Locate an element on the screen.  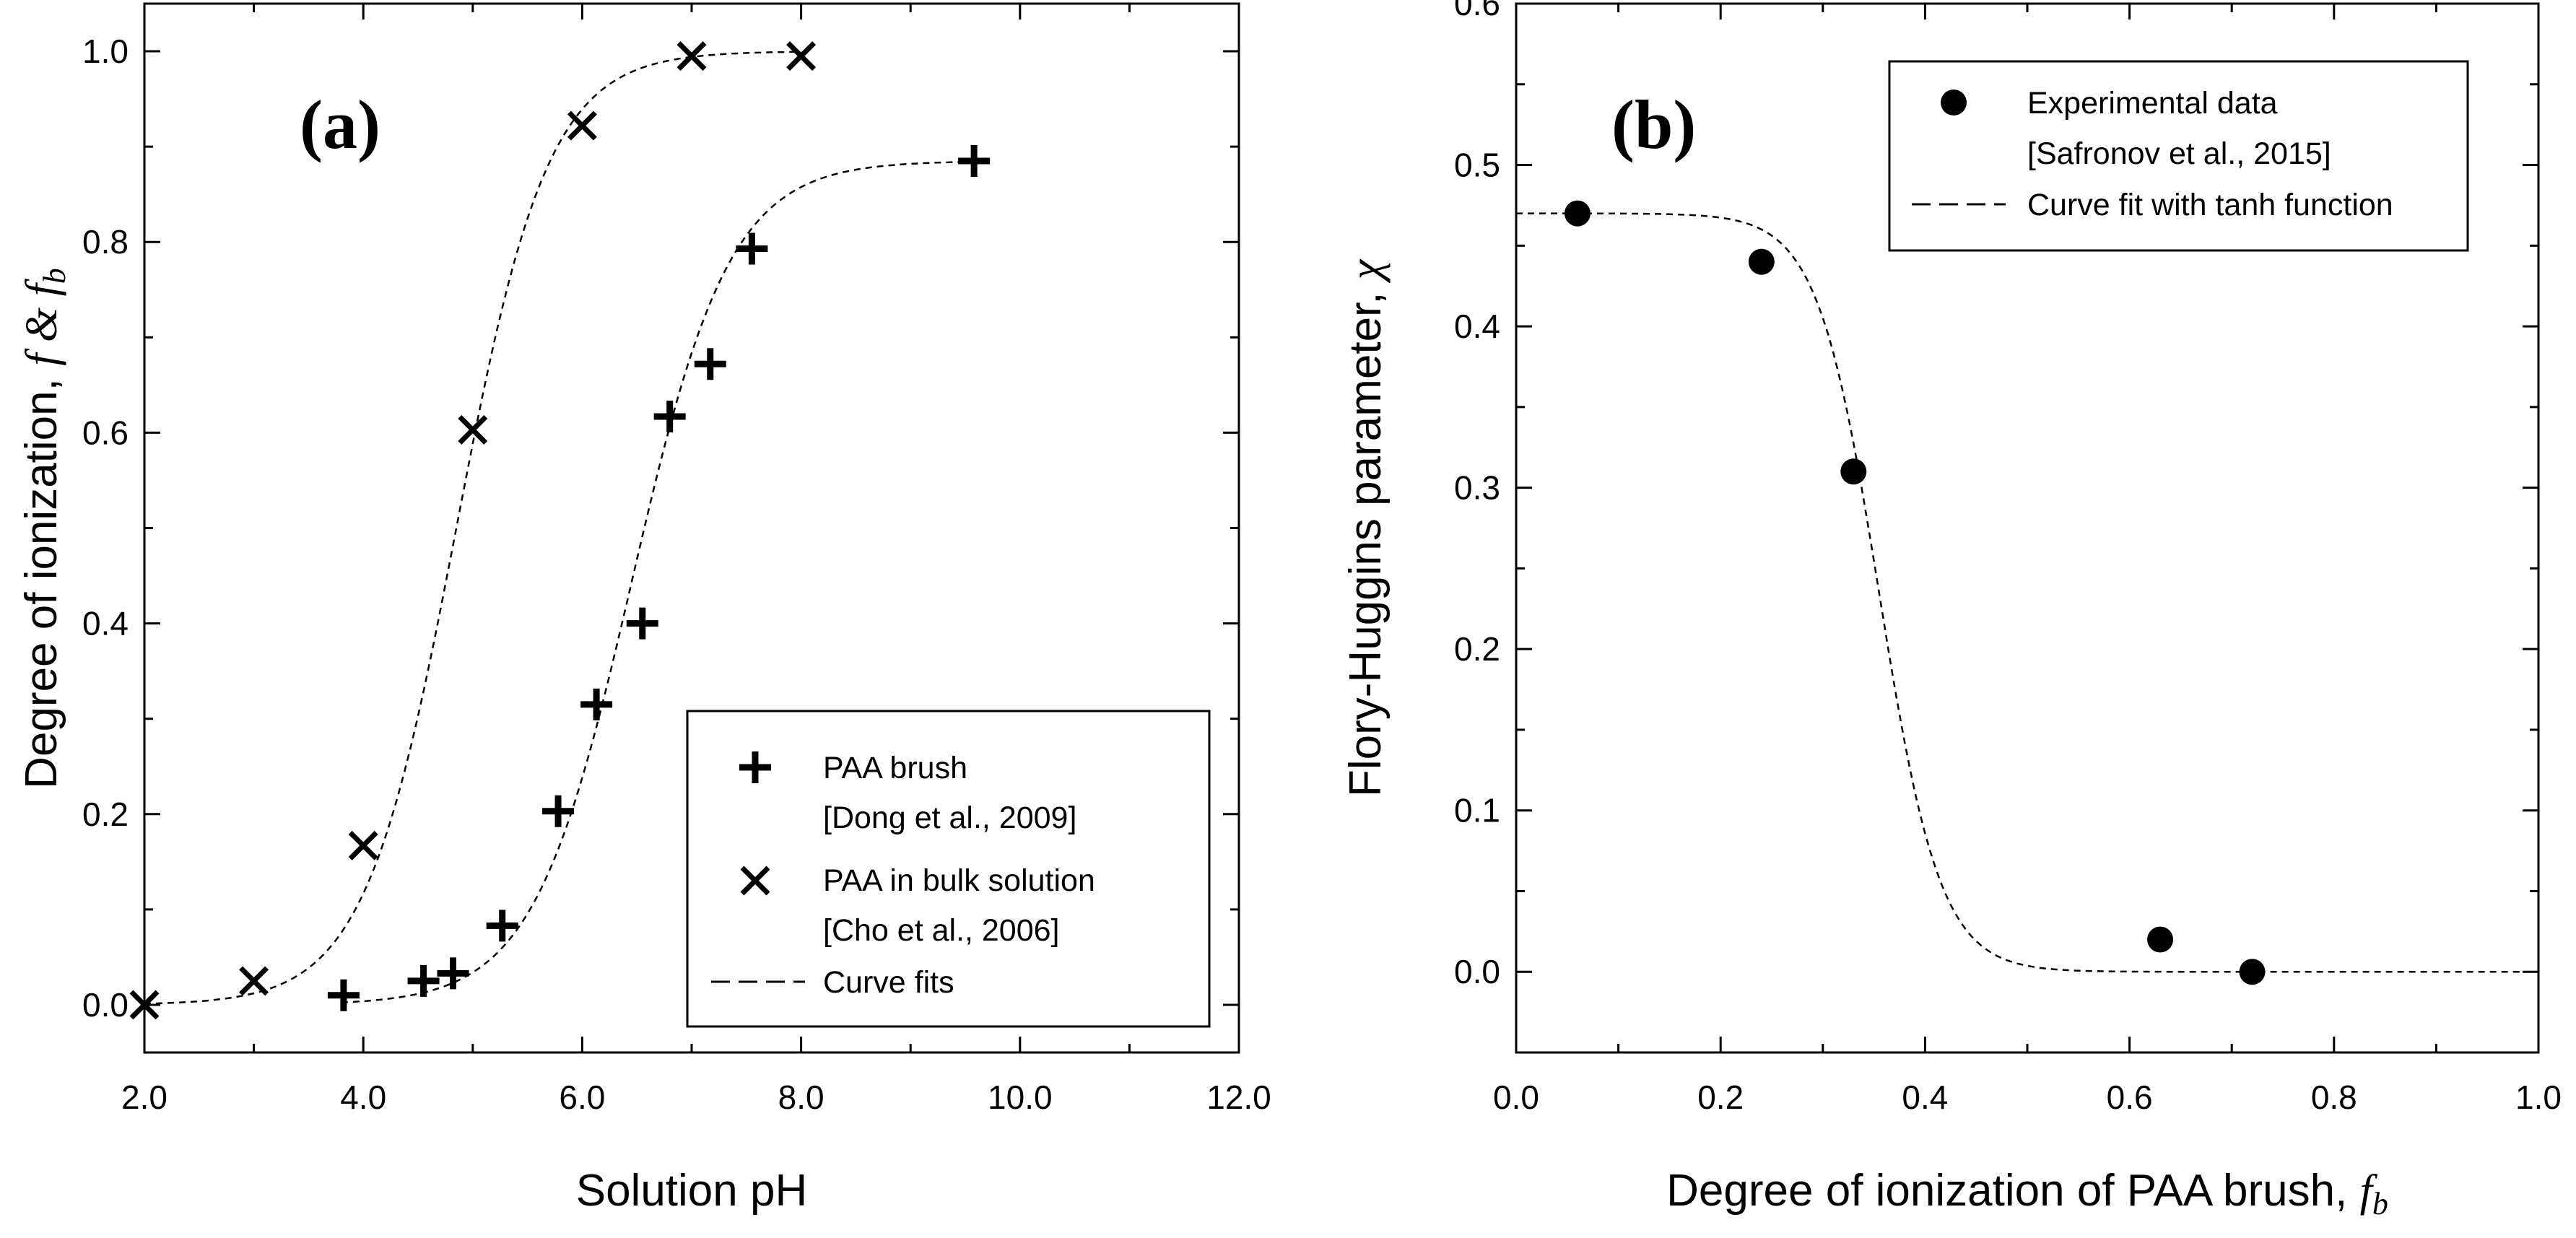
x-tick-label: 2.0 is located at coordinates (144, 1097).